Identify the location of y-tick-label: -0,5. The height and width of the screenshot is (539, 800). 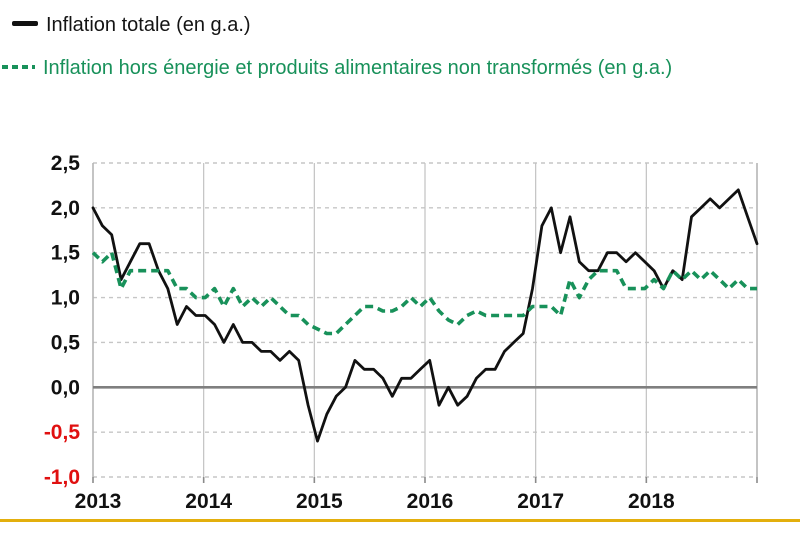
(62, 432).